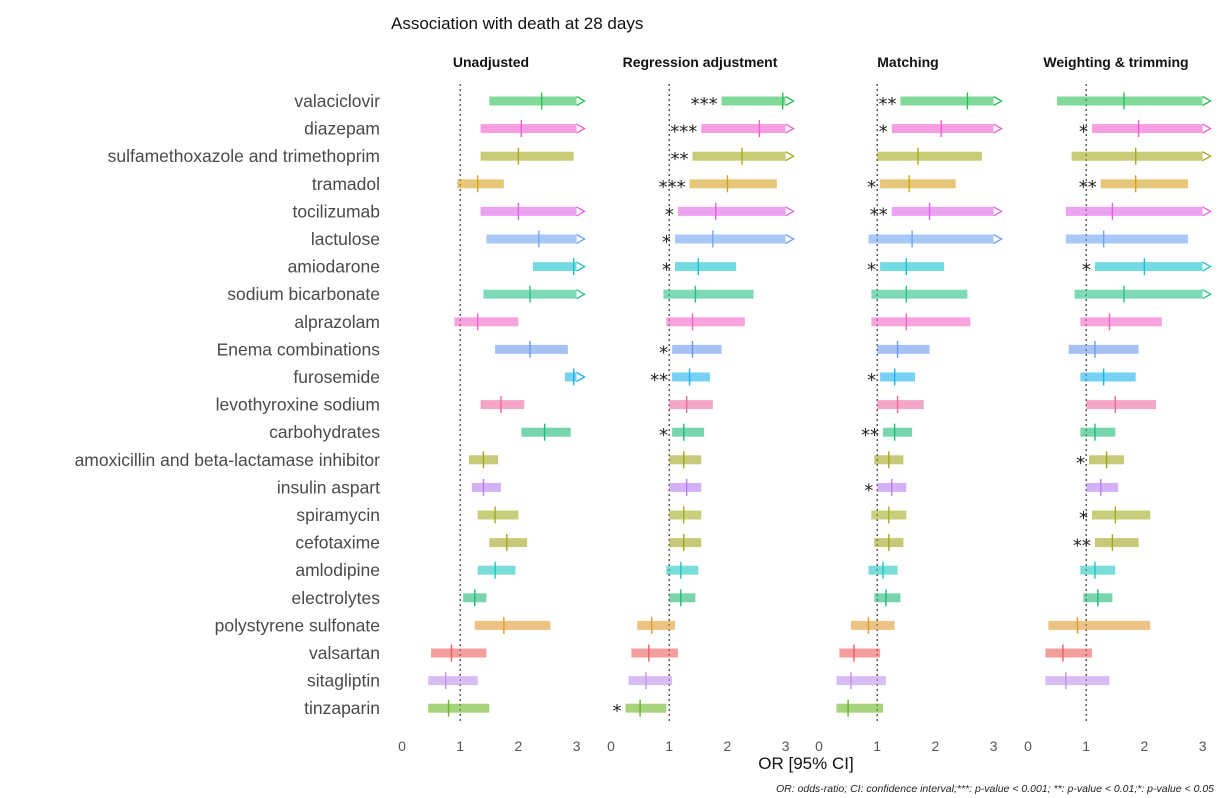 This screenshot has width=1219, height=798. Describe the element at coordinates (533, 211) in the screenshot. I see `estimate-tocilizumab` at that location.